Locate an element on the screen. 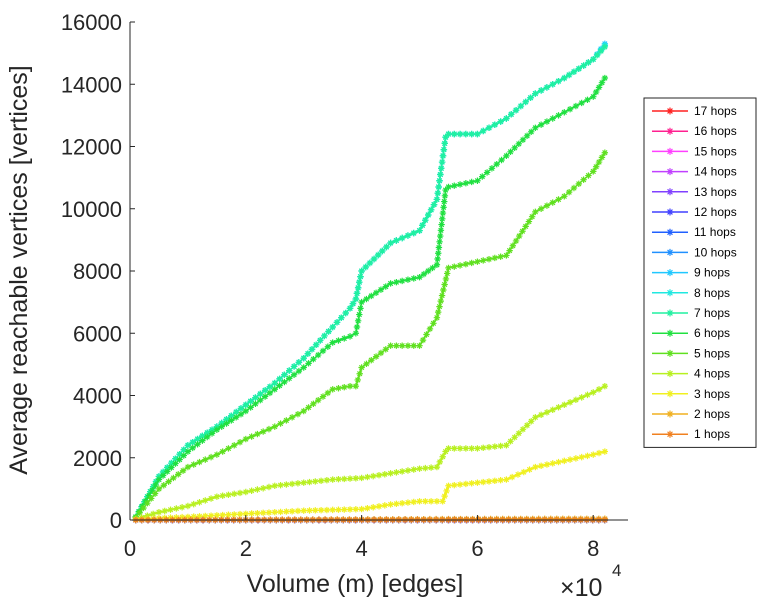 This screenshot has height=600, width=768. series-3-hops is located at coordinates (370, 485).